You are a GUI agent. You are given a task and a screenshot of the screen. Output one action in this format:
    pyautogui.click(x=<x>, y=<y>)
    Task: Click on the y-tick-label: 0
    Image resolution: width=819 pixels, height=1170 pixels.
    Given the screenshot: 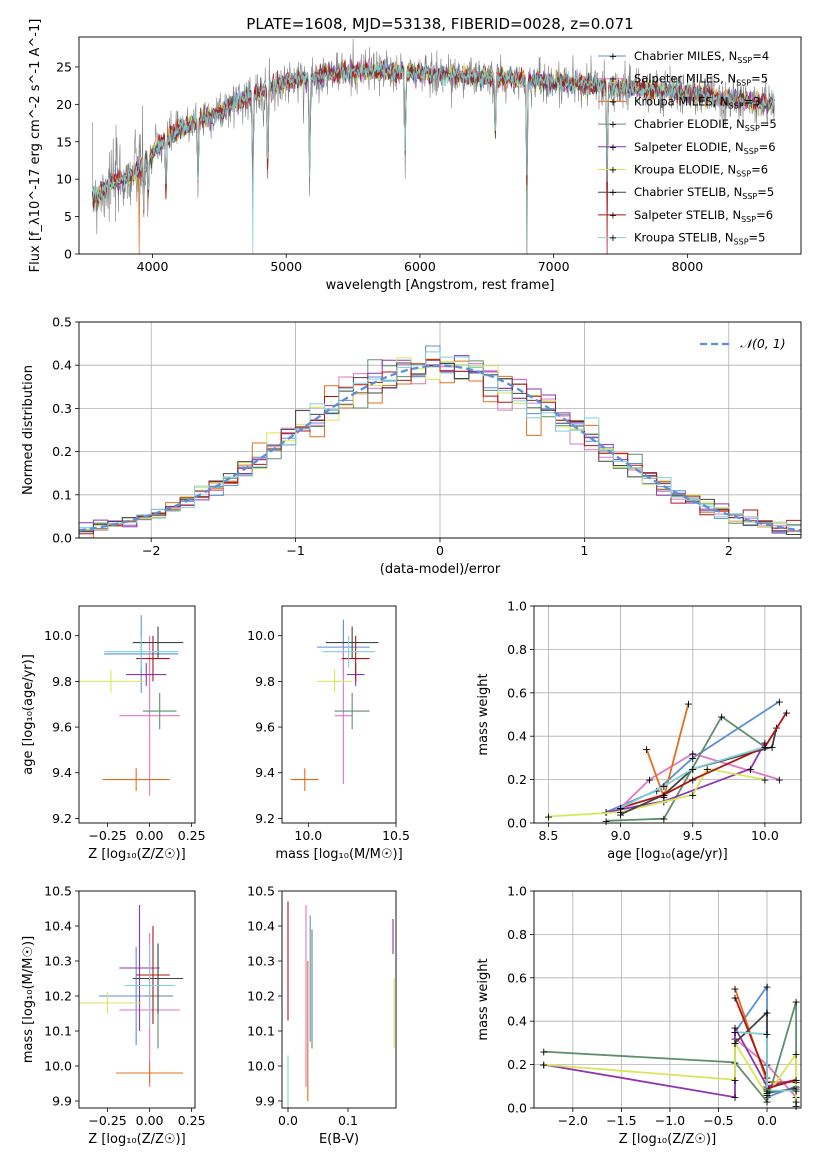 What is the action you would take?
    pyautogui.click(x=68, y=254)
    